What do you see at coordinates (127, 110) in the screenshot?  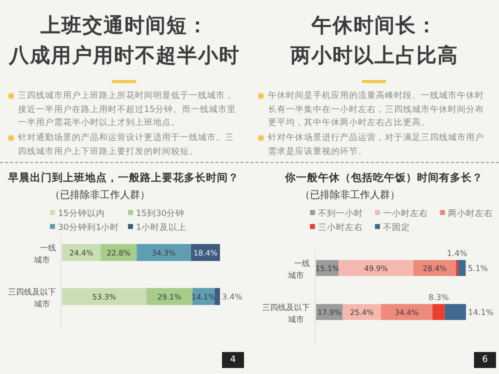 I see `text: 三四线城市用户上班路上所花时间明显低于一线城市，接近一半用户在路上用时不超过15分钟。而一线城市里一半用户需花半小时以上才到上班地点。` at bounding box center [127, 110].